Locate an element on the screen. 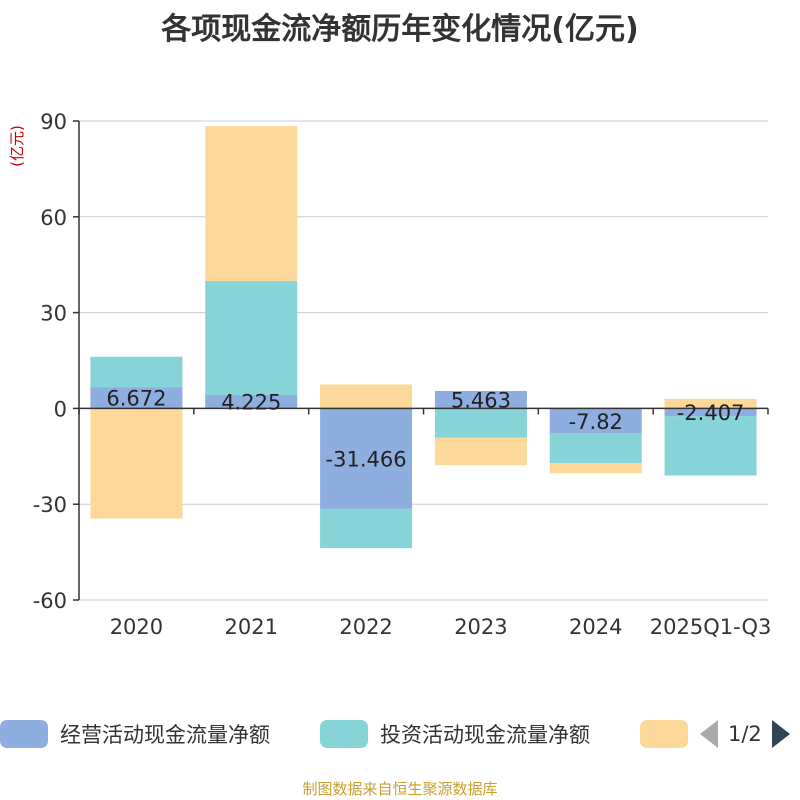  legend-item-investing: 投资活动现金流量净额 is located at coordinates (455, 734).